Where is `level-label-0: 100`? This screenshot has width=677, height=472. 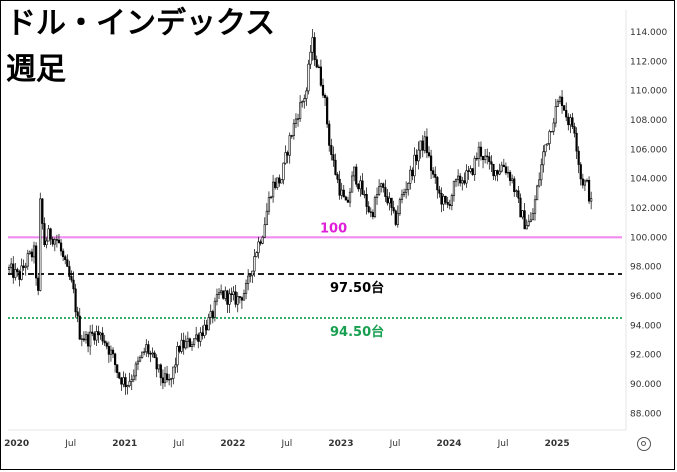 level-label-0: 100 is located at coordinates (333, 228).